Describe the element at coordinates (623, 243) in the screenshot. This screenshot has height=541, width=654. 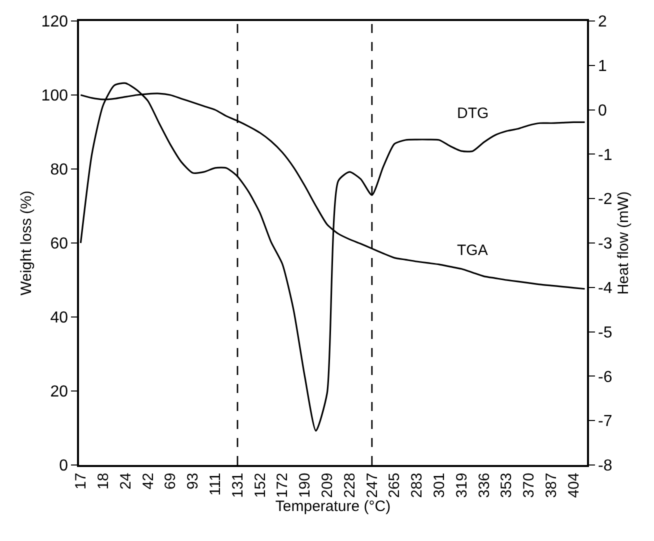
I see `y2-axis-title: Heat flow (mW)` at that location.